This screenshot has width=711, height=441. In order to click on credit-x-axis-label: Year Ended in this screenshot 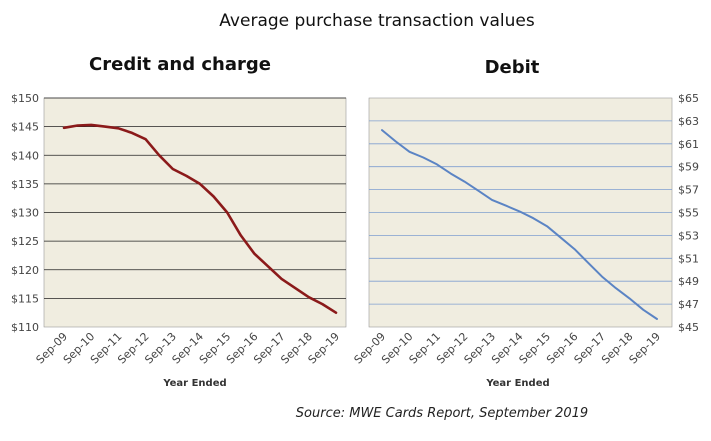, I will do `click(194, 383)`.